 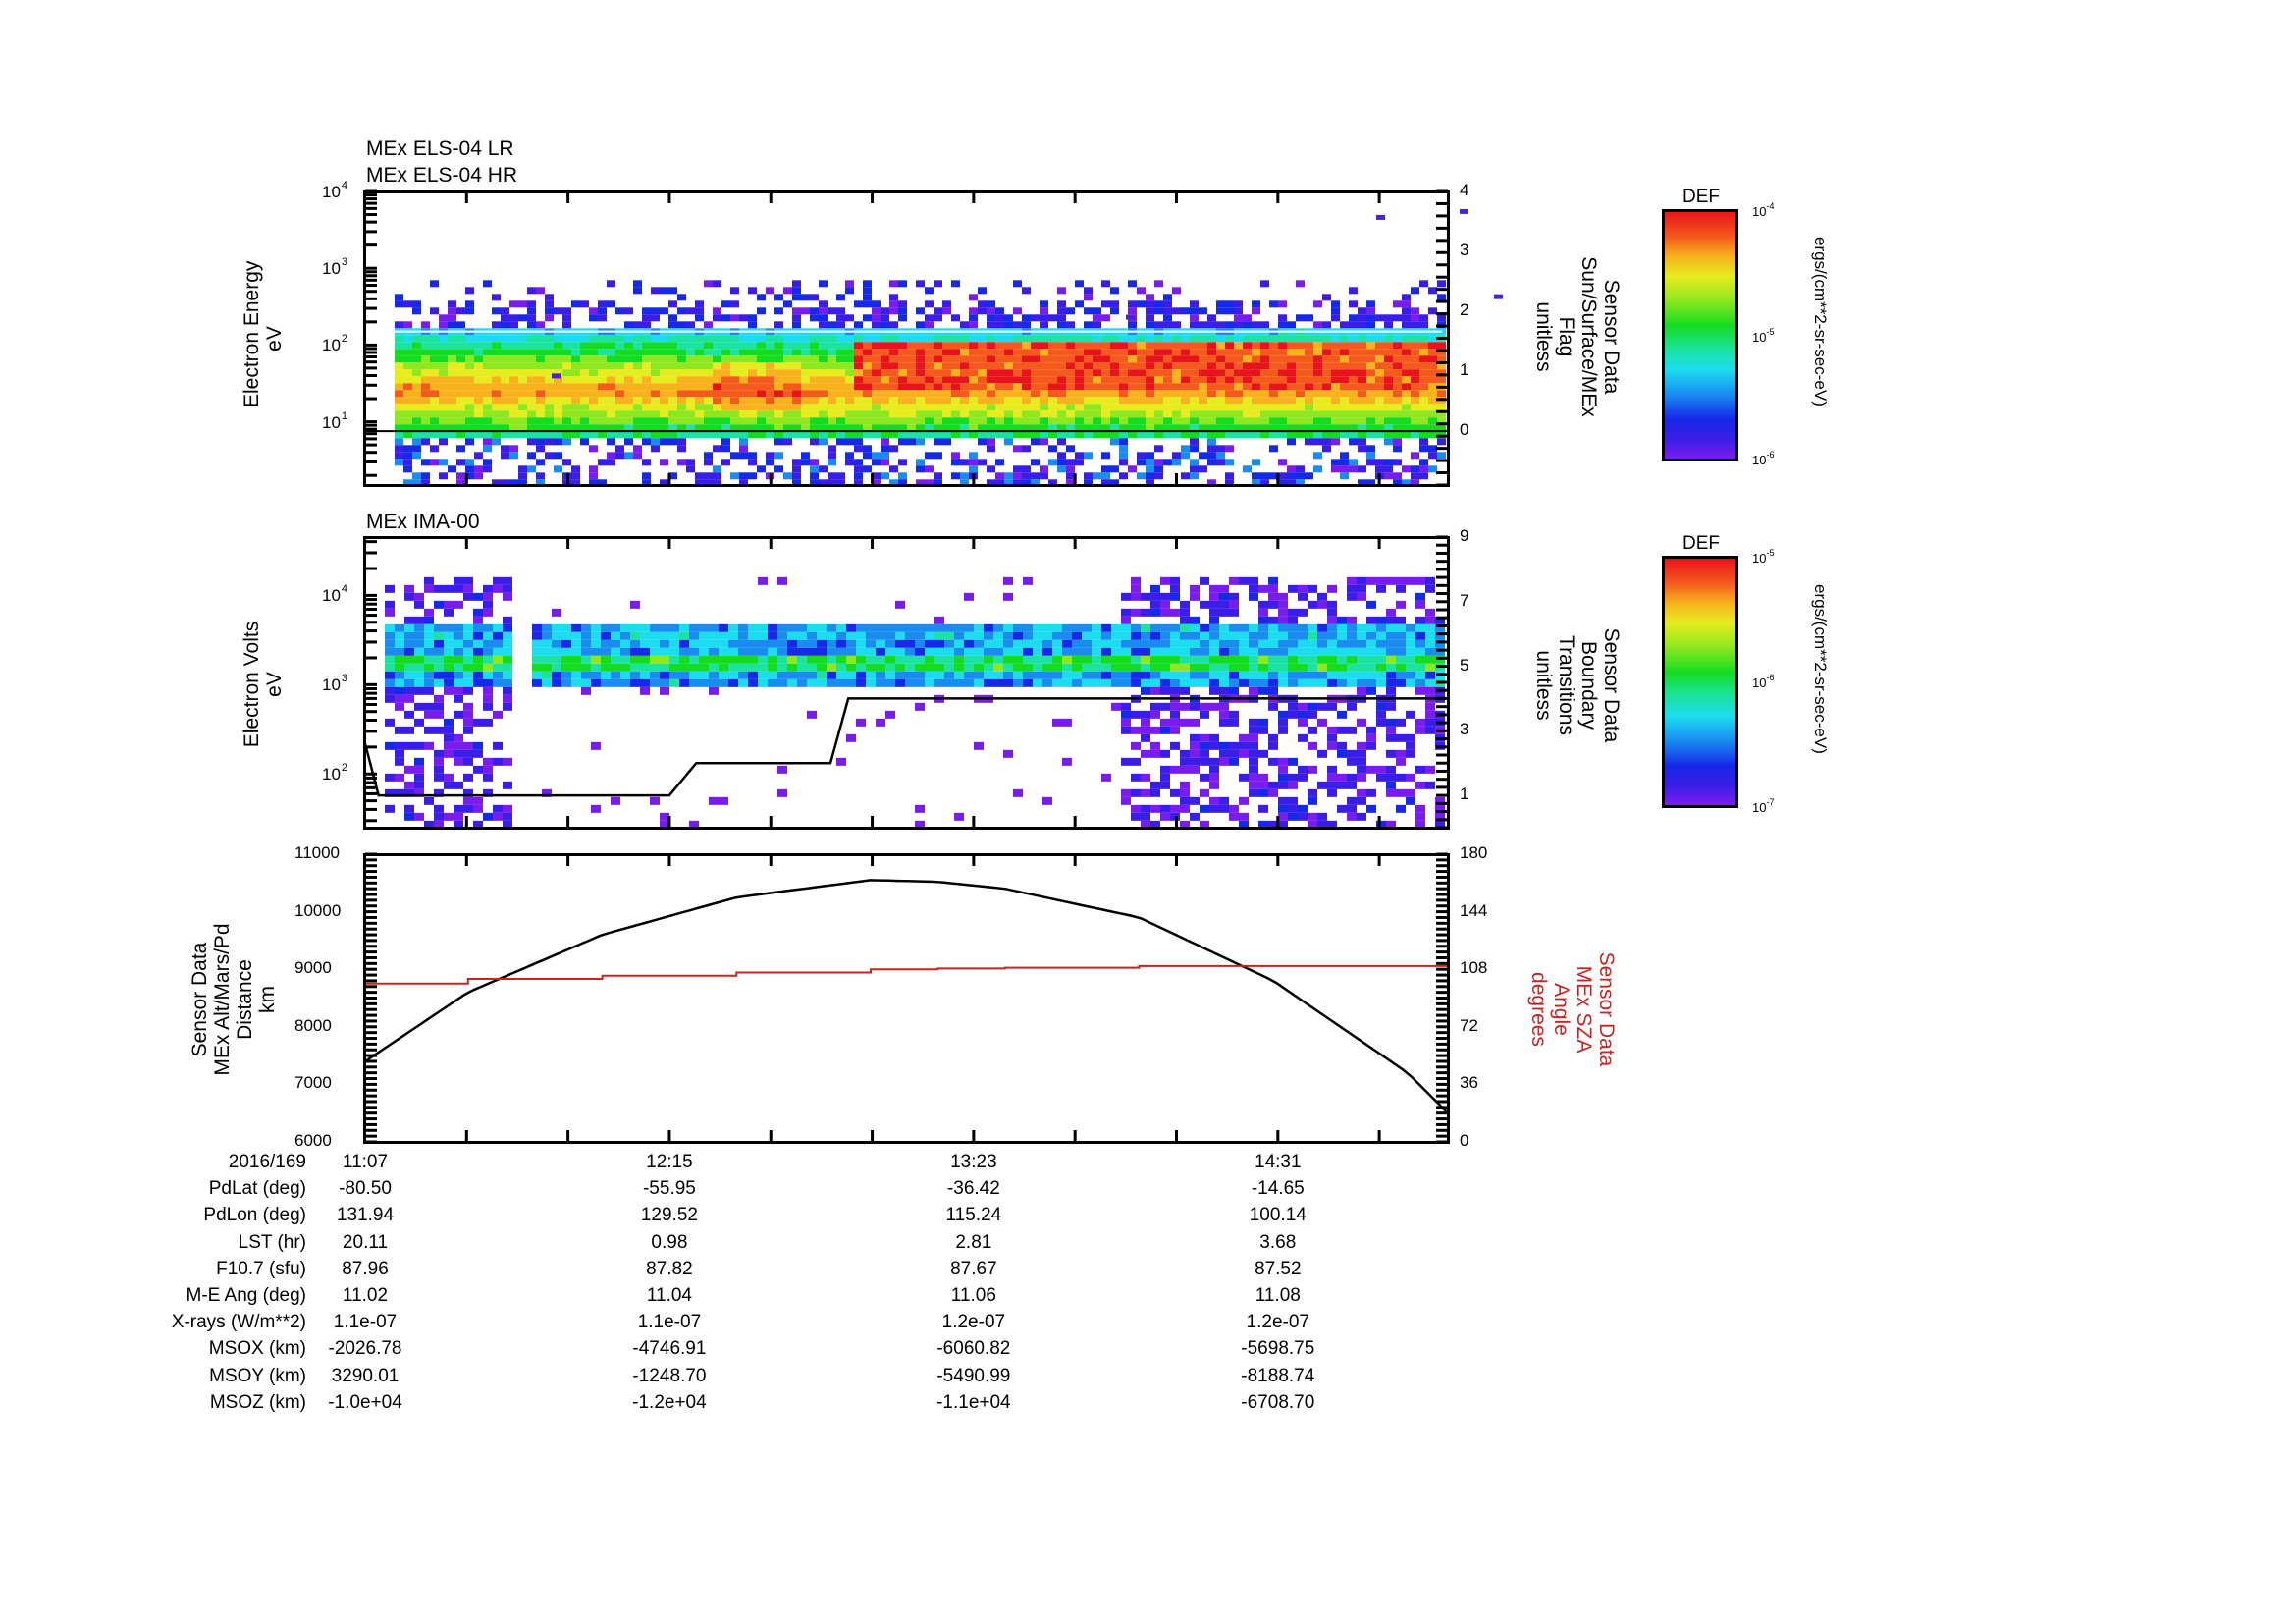 What do you see at coordinates (366, 1242) in the screenshot?
I see `ephemeris-cell: 20.11` at bounding box center [366, 1242].